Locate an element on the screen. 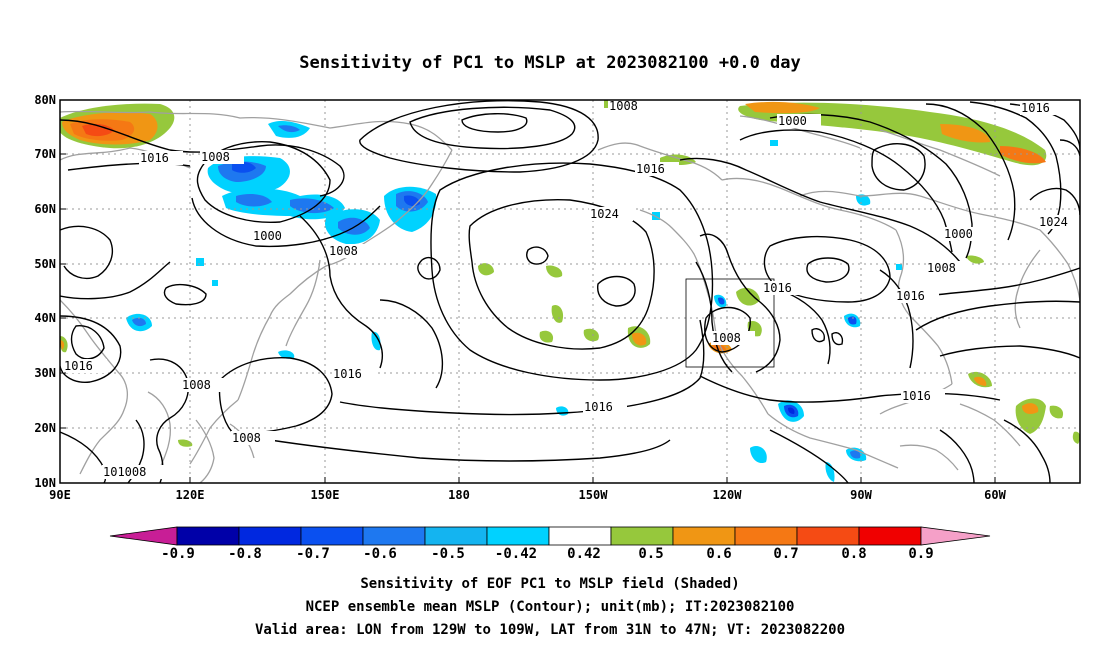  colorbar-label: 0.42 is located at coordinates (584, 554).